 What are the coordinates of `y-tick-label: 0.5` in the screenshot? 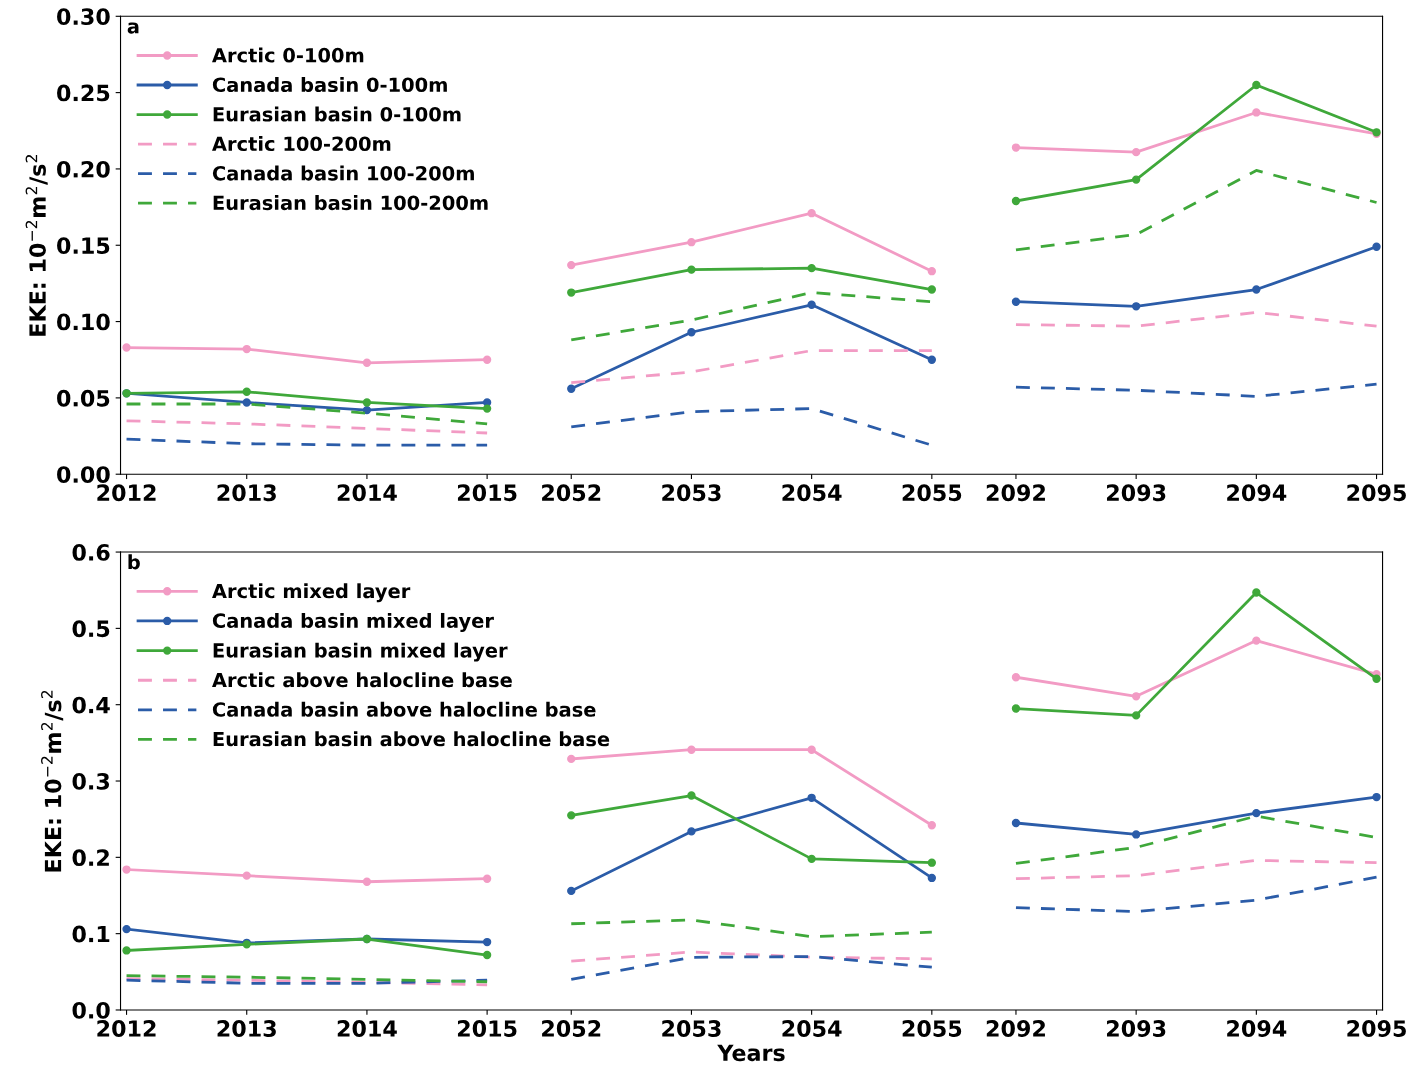 It's located at (91, 629).